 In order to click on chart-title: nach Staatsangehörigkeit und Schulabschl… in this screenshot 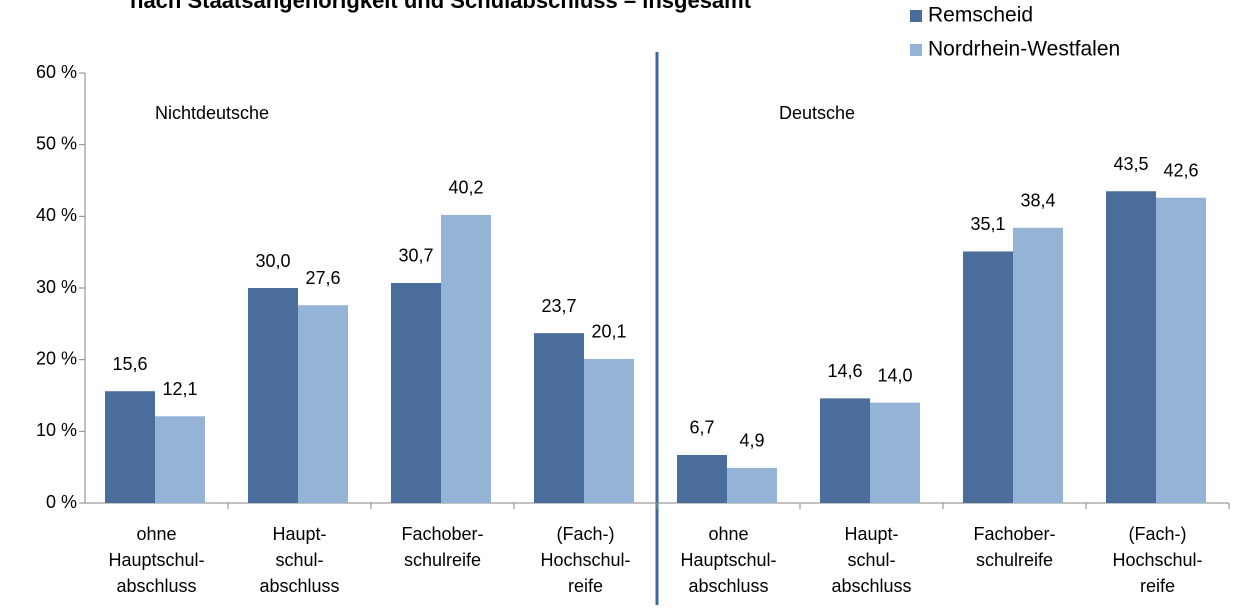, I will do `click(441, 6)`.